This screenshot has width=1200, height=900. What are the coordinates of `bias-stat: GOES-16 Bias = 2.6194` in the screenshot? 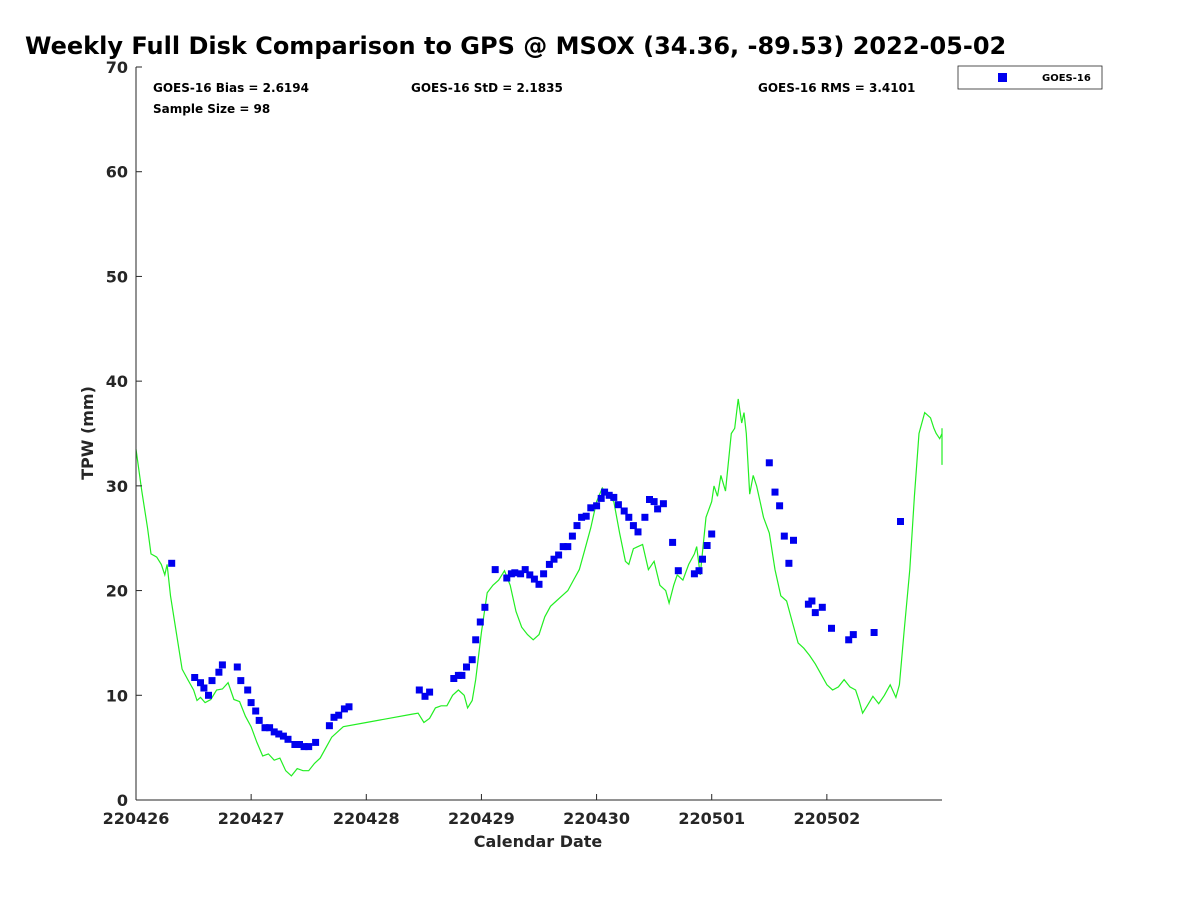 It's located at (231, 88).